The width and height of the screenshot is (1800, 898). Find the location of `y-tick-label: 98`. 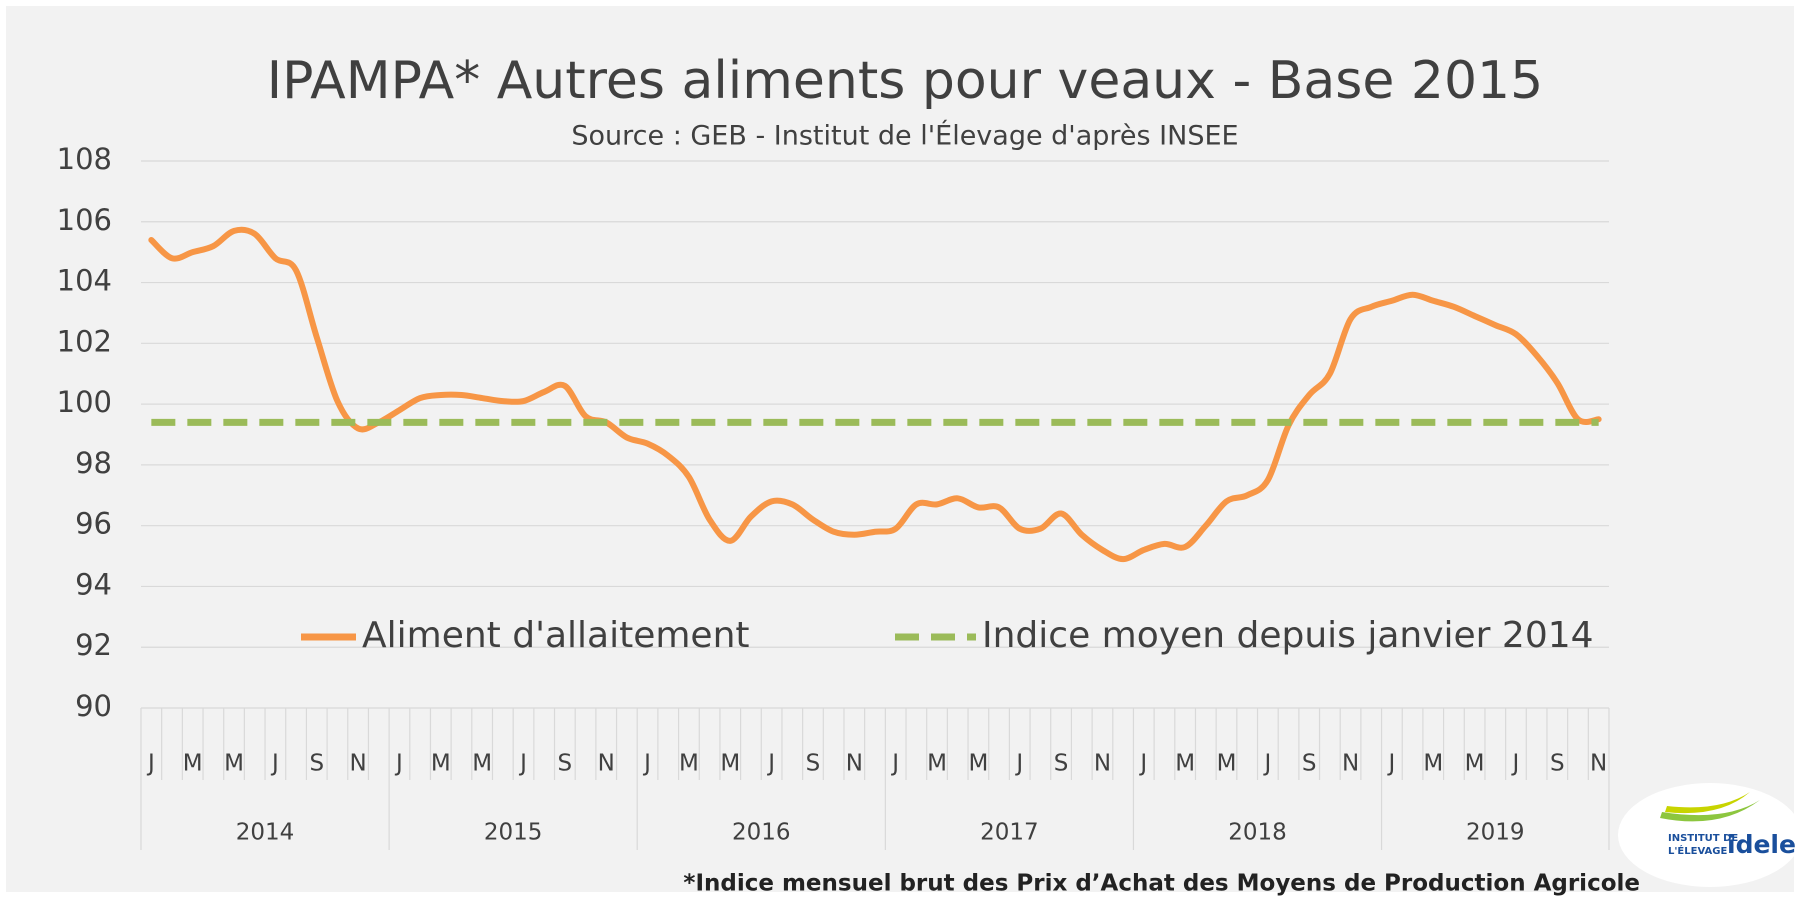

y-tick-label: 98 is located at coordinates (93, 463).